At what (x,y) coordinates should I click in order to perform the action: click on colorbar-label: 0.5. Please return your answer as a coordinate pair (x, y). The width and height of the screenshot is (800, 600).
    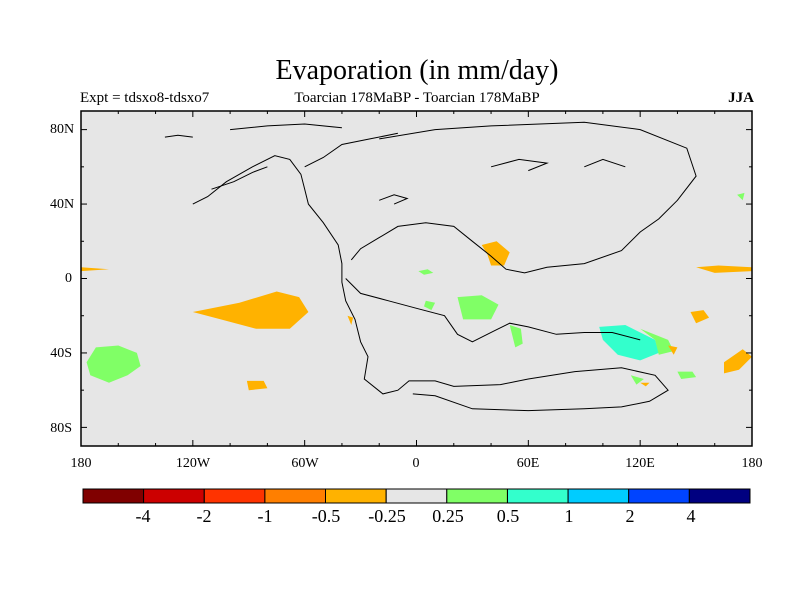
    Looking at the image, I should click on (508, 516).